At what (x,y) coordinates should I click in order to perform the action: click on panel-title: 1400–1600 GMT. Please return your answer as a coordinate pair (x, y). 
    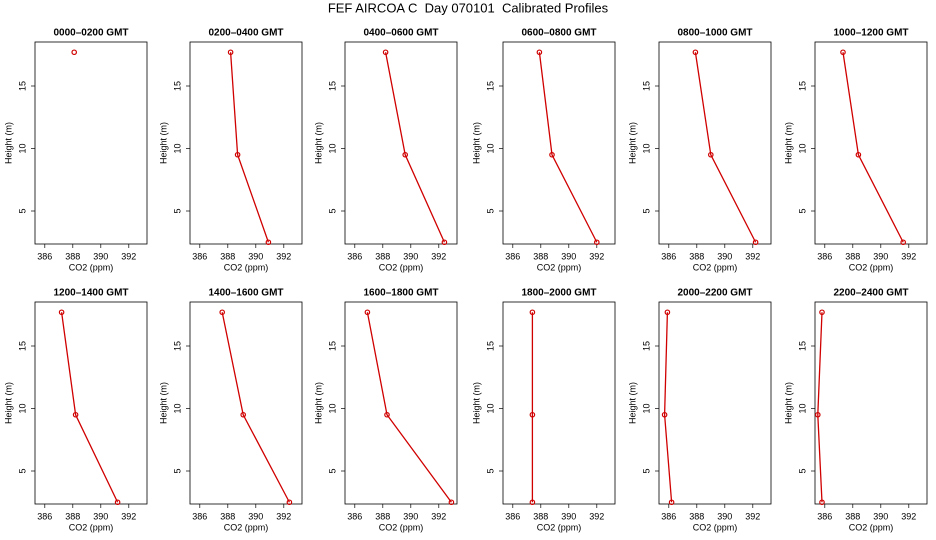
    Looking at the image, I should click on (245, 293).